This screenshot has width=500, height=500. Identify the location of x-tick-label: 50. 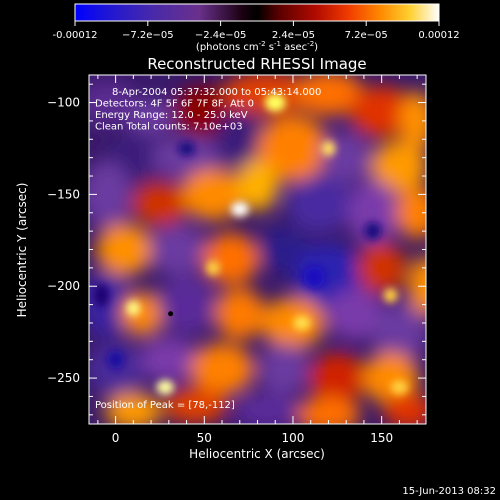
(204, 438).